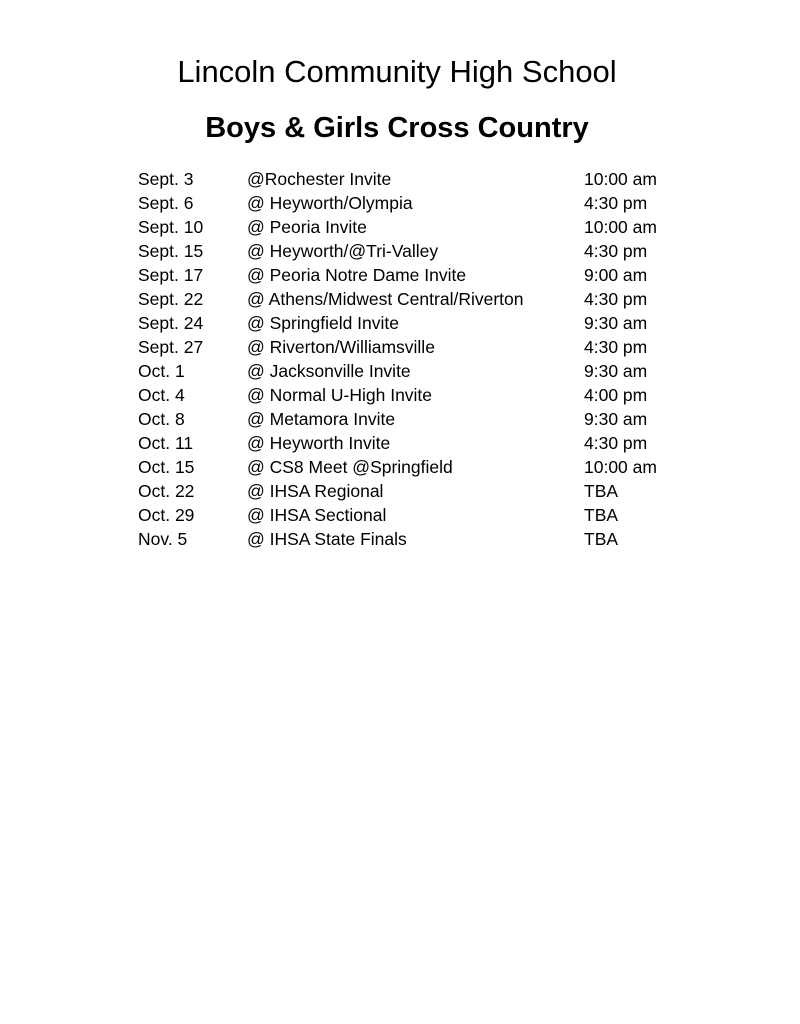  Describe the element at coordinates (397, 71) in the screenshot. I see `page-title: Lincoln Community High School` at that location.